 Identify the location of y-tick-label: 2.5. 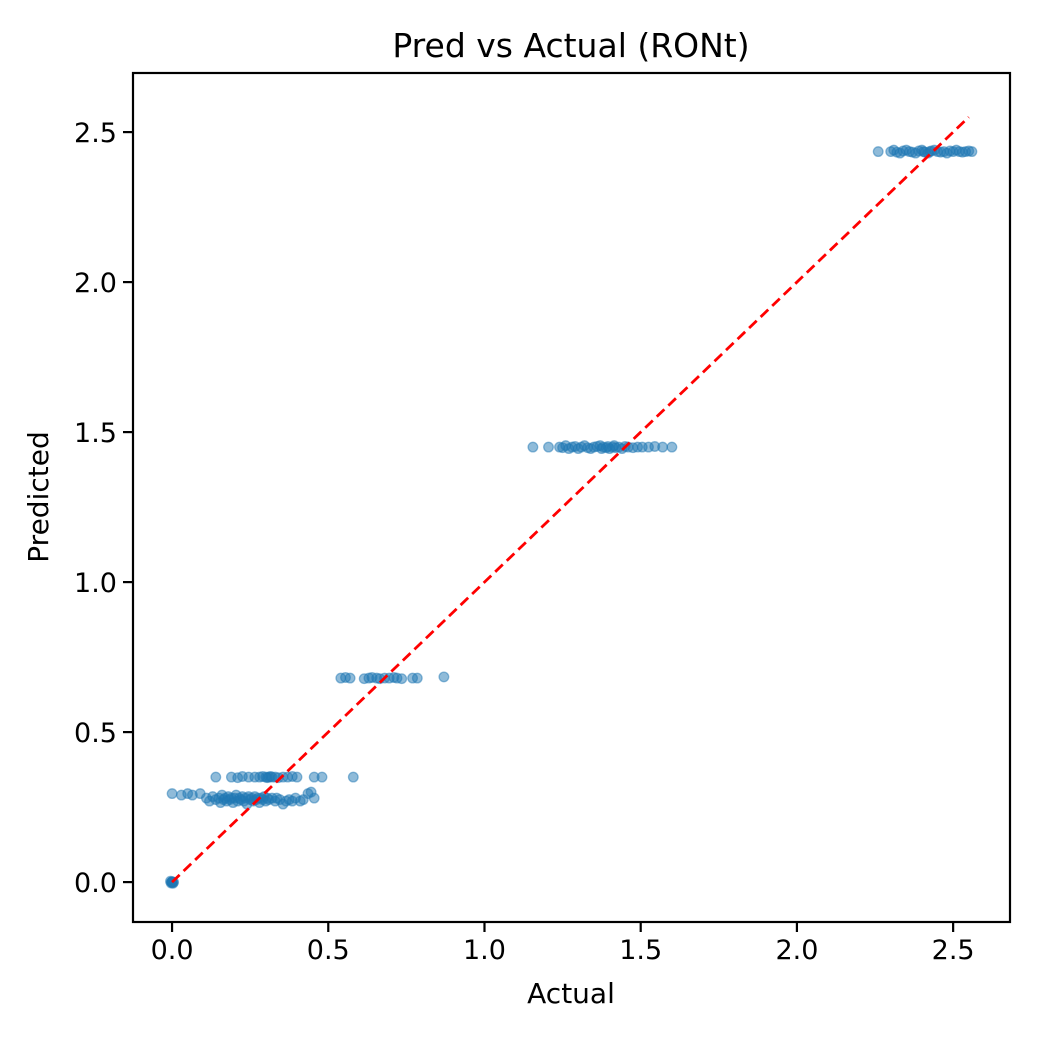
(95, 133).